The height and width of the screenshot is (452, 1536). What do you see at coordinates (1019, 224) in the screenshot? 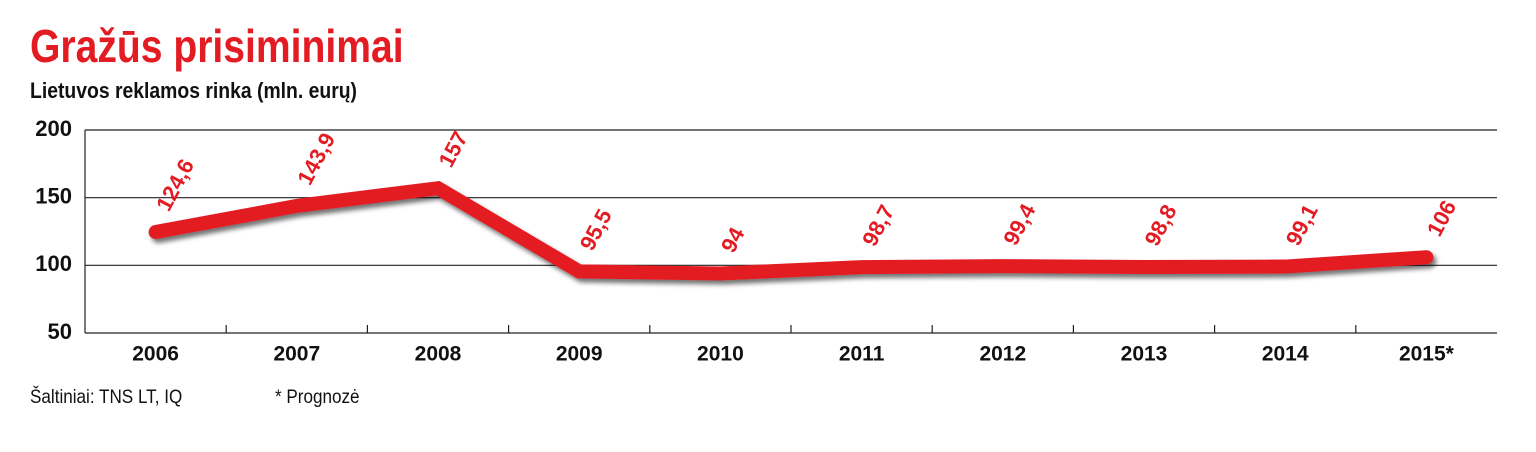
I see `value-label: 99,4` at bounding box center [1019, 224].